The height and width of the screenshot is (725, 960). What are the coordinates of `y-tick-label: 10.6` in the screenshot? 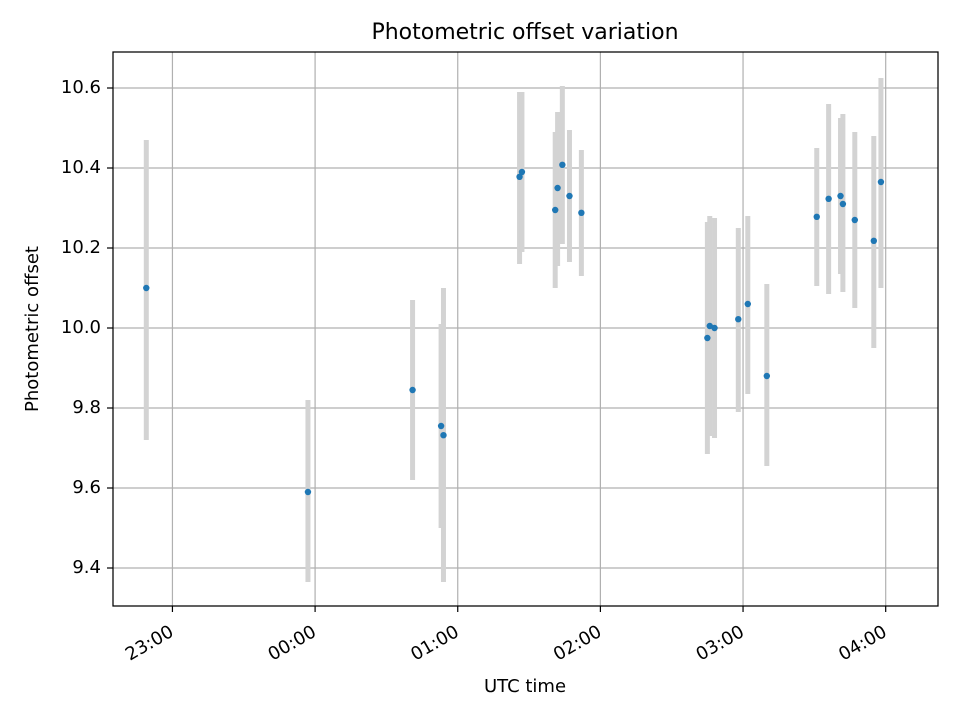 It's located at (81, 87).